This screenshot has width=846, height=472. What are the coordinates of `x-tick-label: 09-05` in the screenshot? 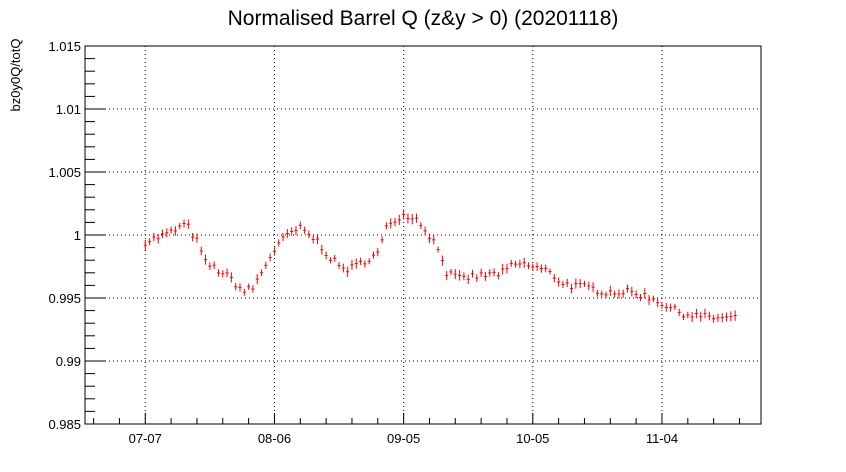 It's located at (403, 438).